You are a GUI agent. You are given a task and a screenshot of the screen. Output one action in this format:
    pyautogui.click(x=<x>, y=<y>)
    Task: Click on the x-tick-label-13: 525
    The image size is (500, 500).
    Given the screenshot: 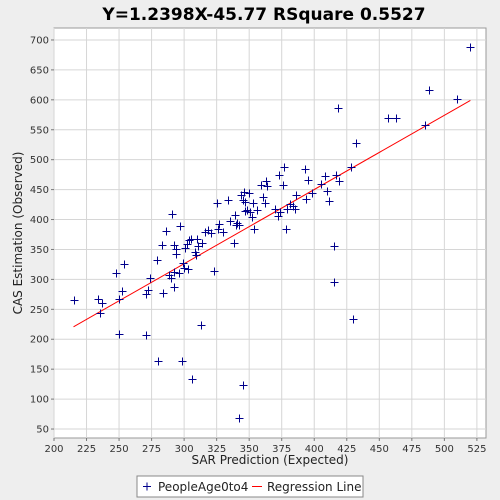 What is the action you would take?
    pyautogui.click(x=476, y=449)
    